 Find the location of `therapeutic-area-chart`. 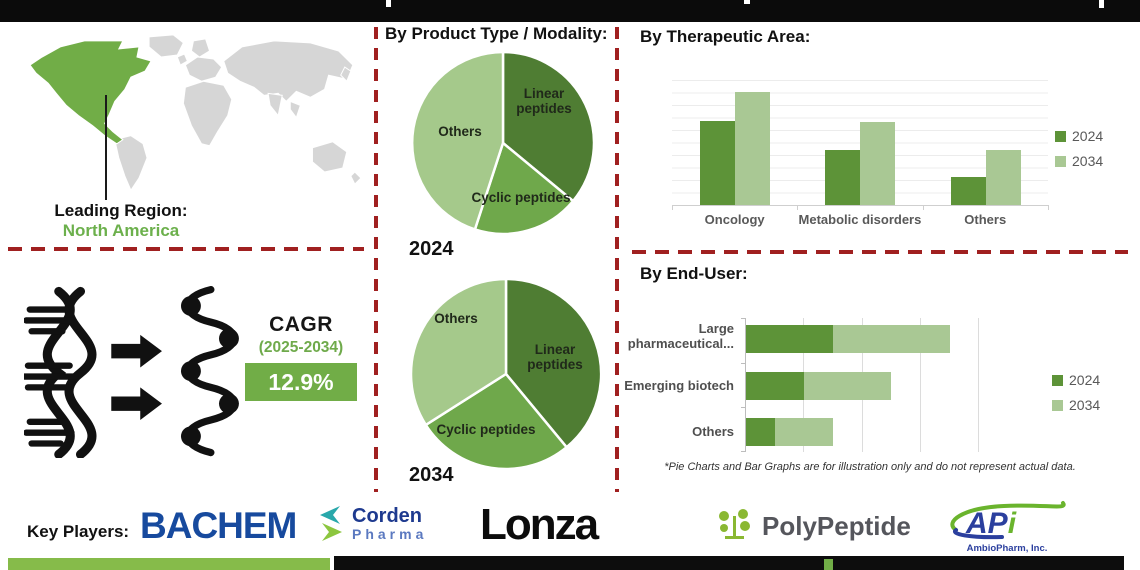

therapeutic-area-chart is located at coordinates (860, 142).